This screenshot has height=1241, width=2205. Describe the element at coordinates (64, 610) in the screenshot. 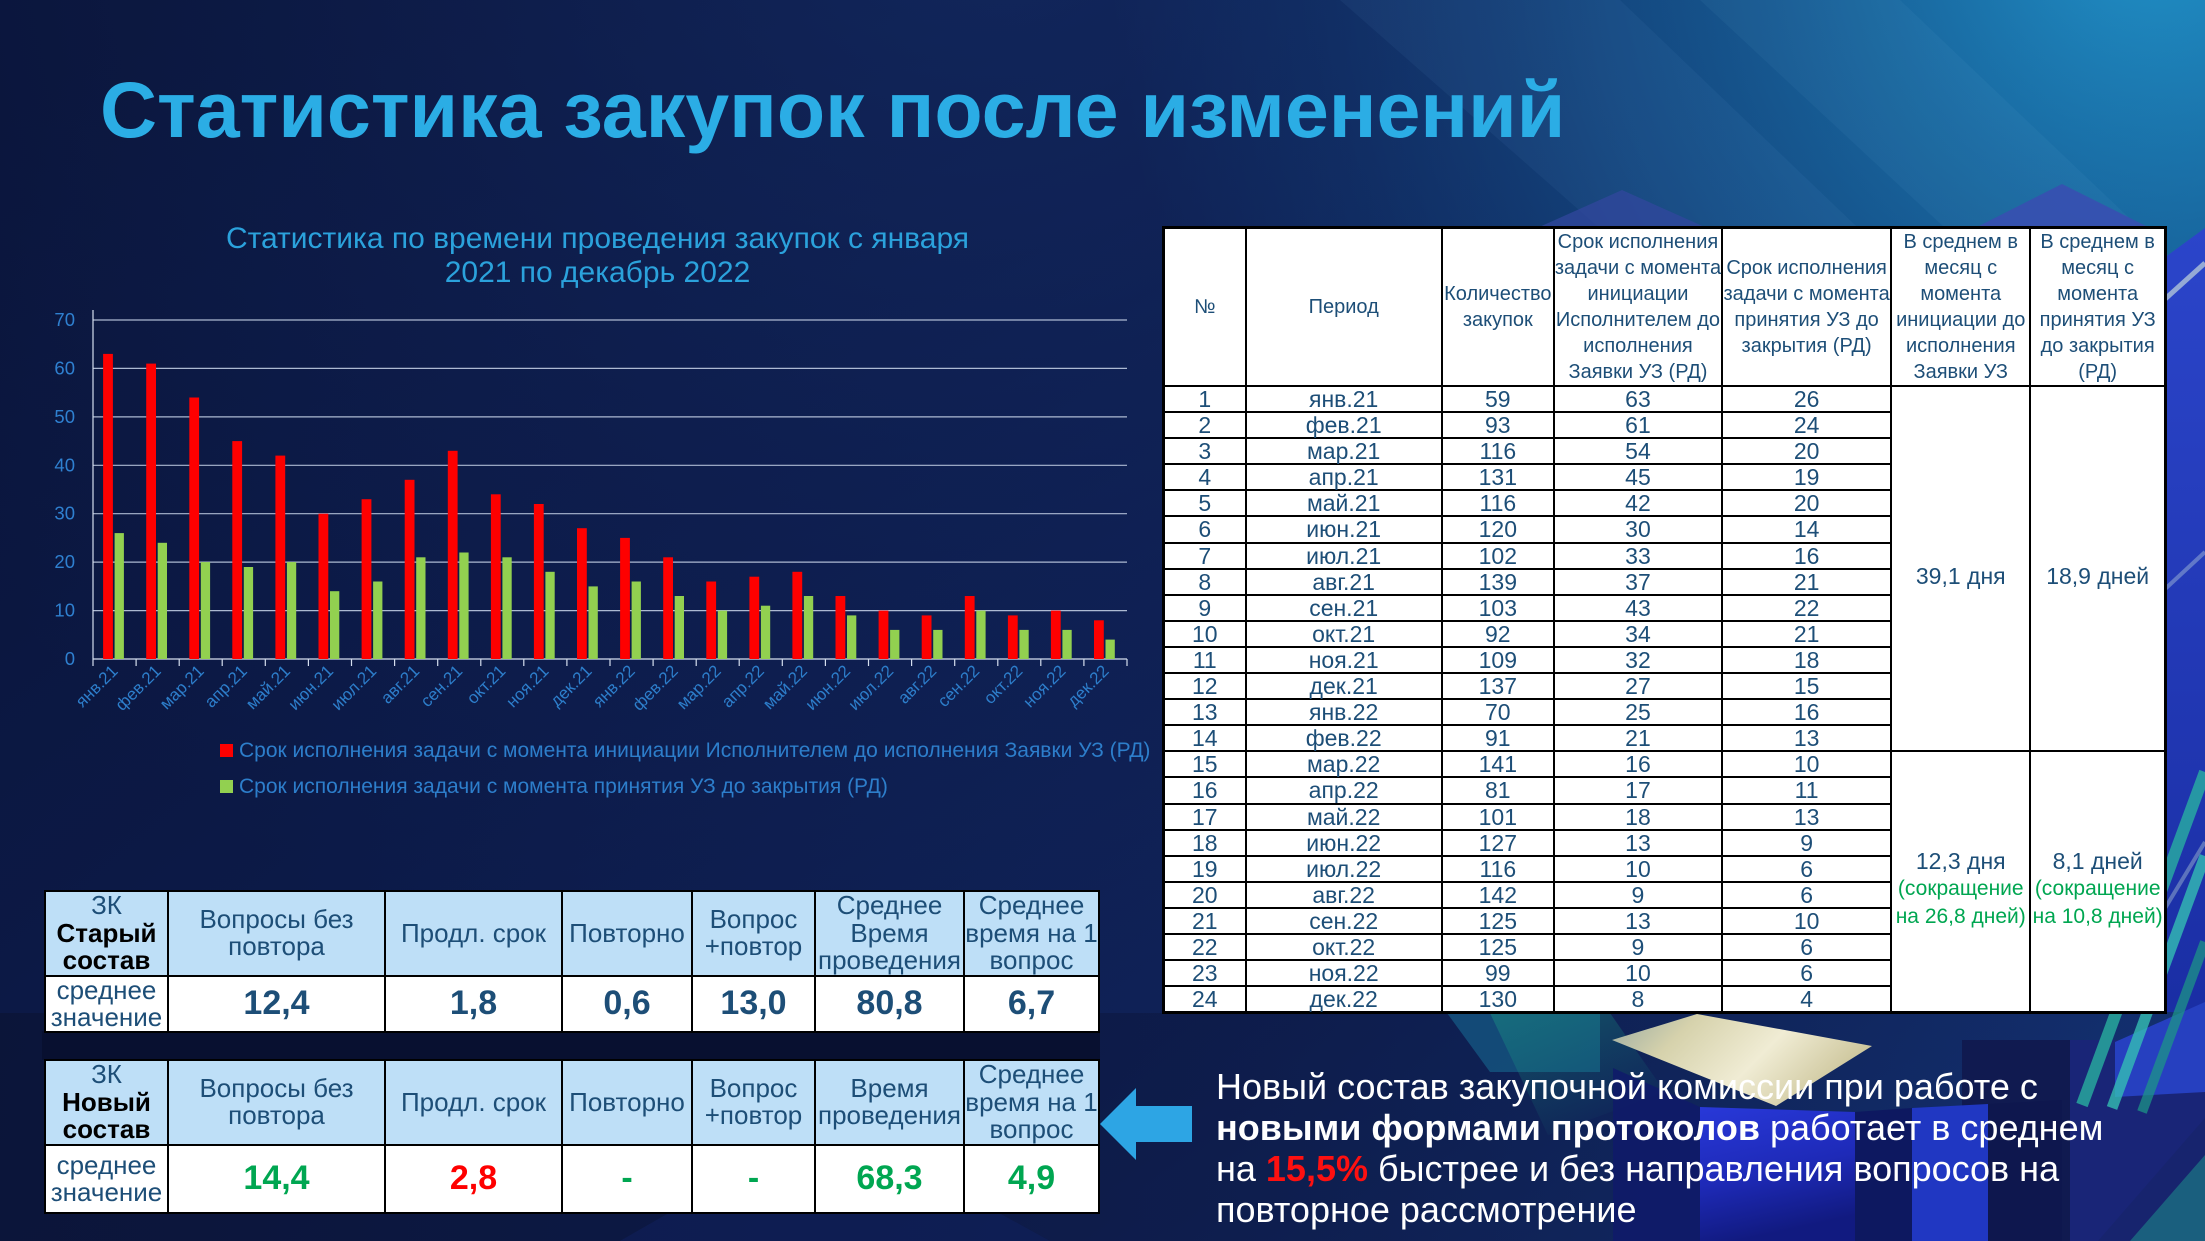

I see `svg-text: 10` at that location.